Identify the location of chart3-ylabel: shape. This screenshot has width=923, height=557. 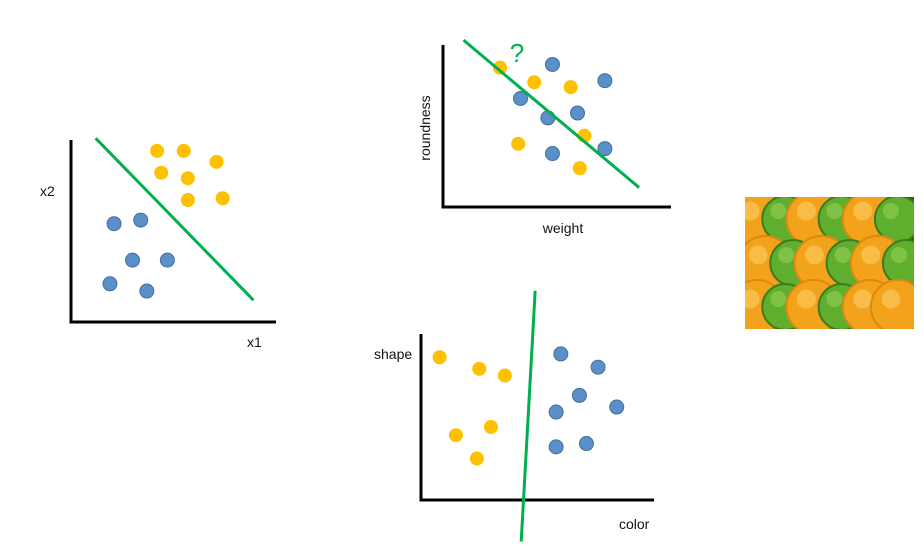
(393, 354).